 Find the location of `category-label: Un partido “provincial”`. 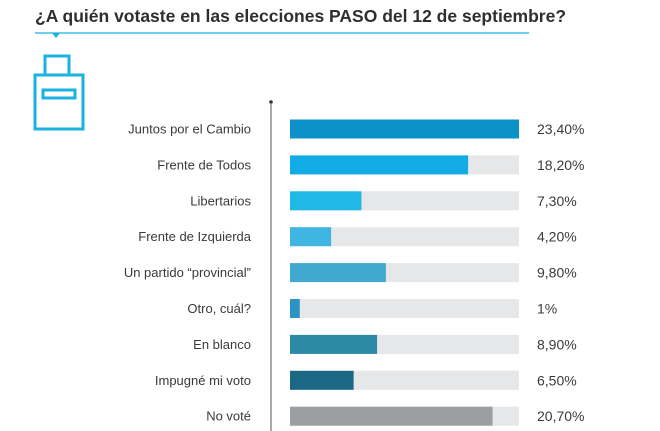

category-label: Un partido “provincial” is located at coordinates (187, 272).